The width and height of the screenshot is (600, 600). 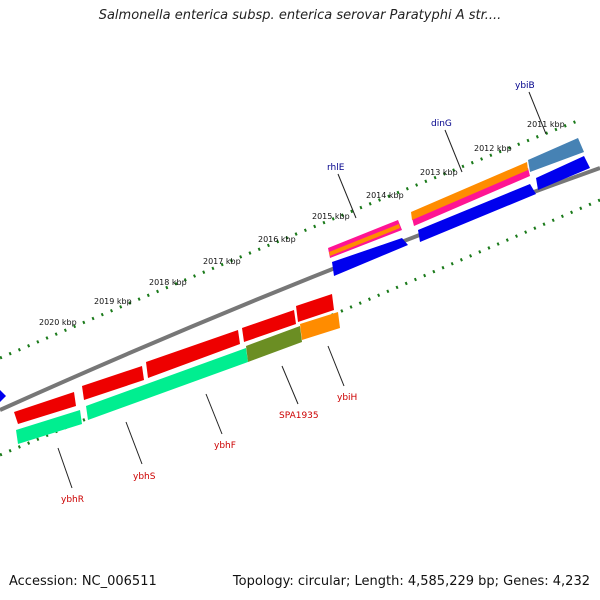 I want to click on label-ding: dinG, so click(x=441, y=124).